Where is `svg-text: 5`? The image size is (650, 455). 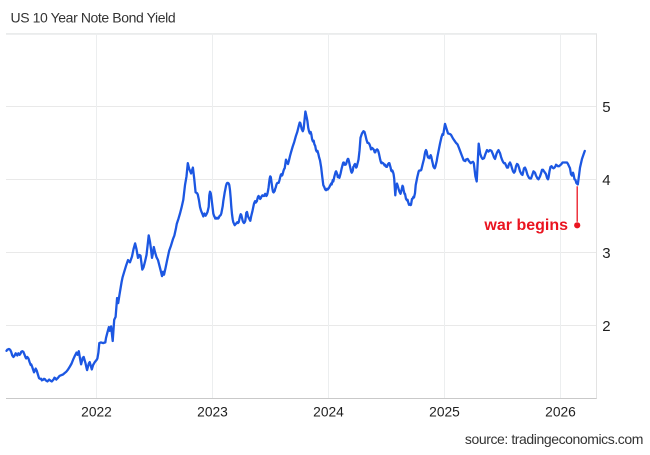 svg-text: 5 is located at coordinates (606, 107).